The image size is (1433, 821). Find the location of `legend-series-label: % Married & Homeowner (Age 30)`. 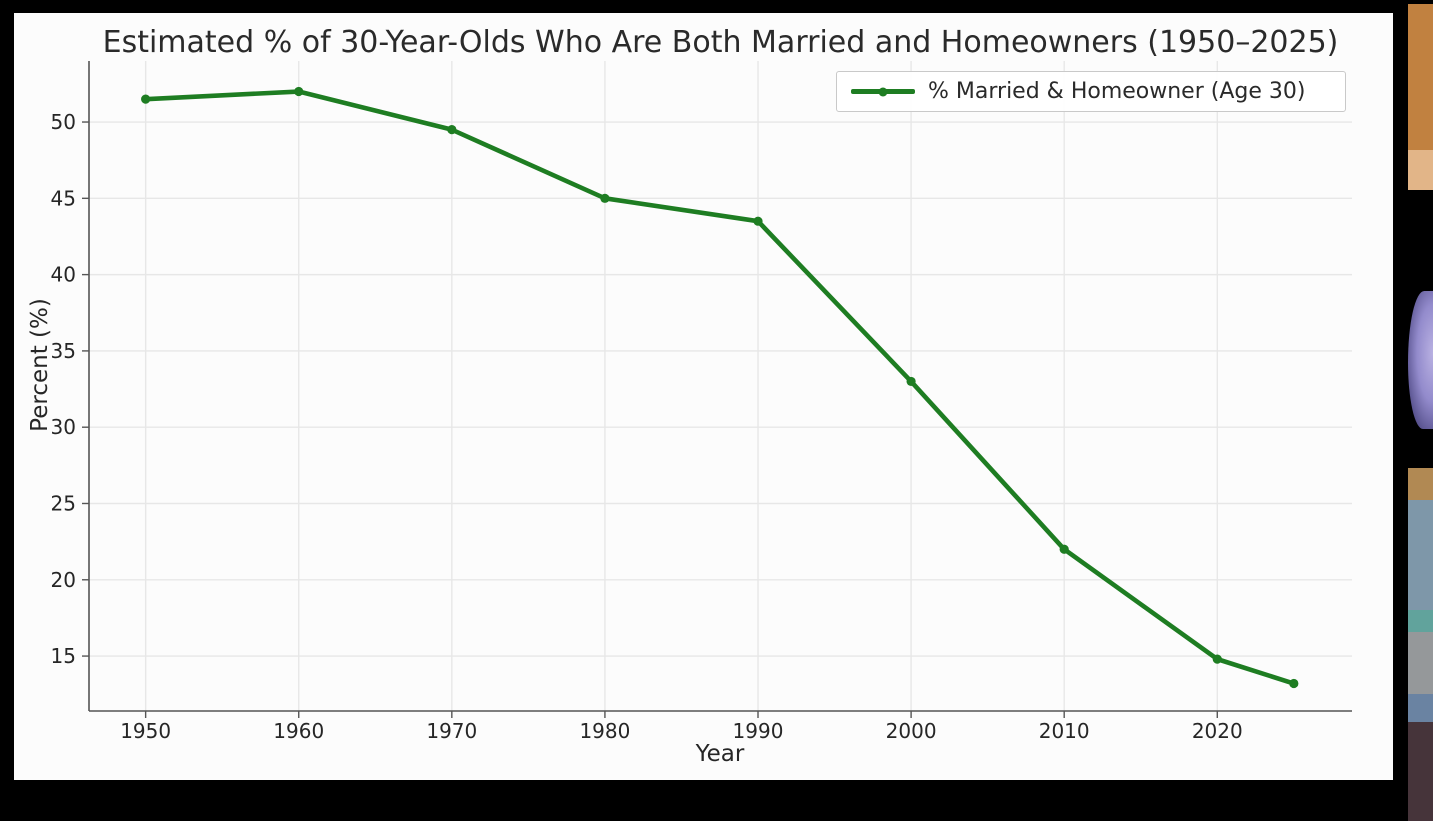

legend-series-label: % Married & Homeowner (Age 30) is located at coordinates (1117, 91).